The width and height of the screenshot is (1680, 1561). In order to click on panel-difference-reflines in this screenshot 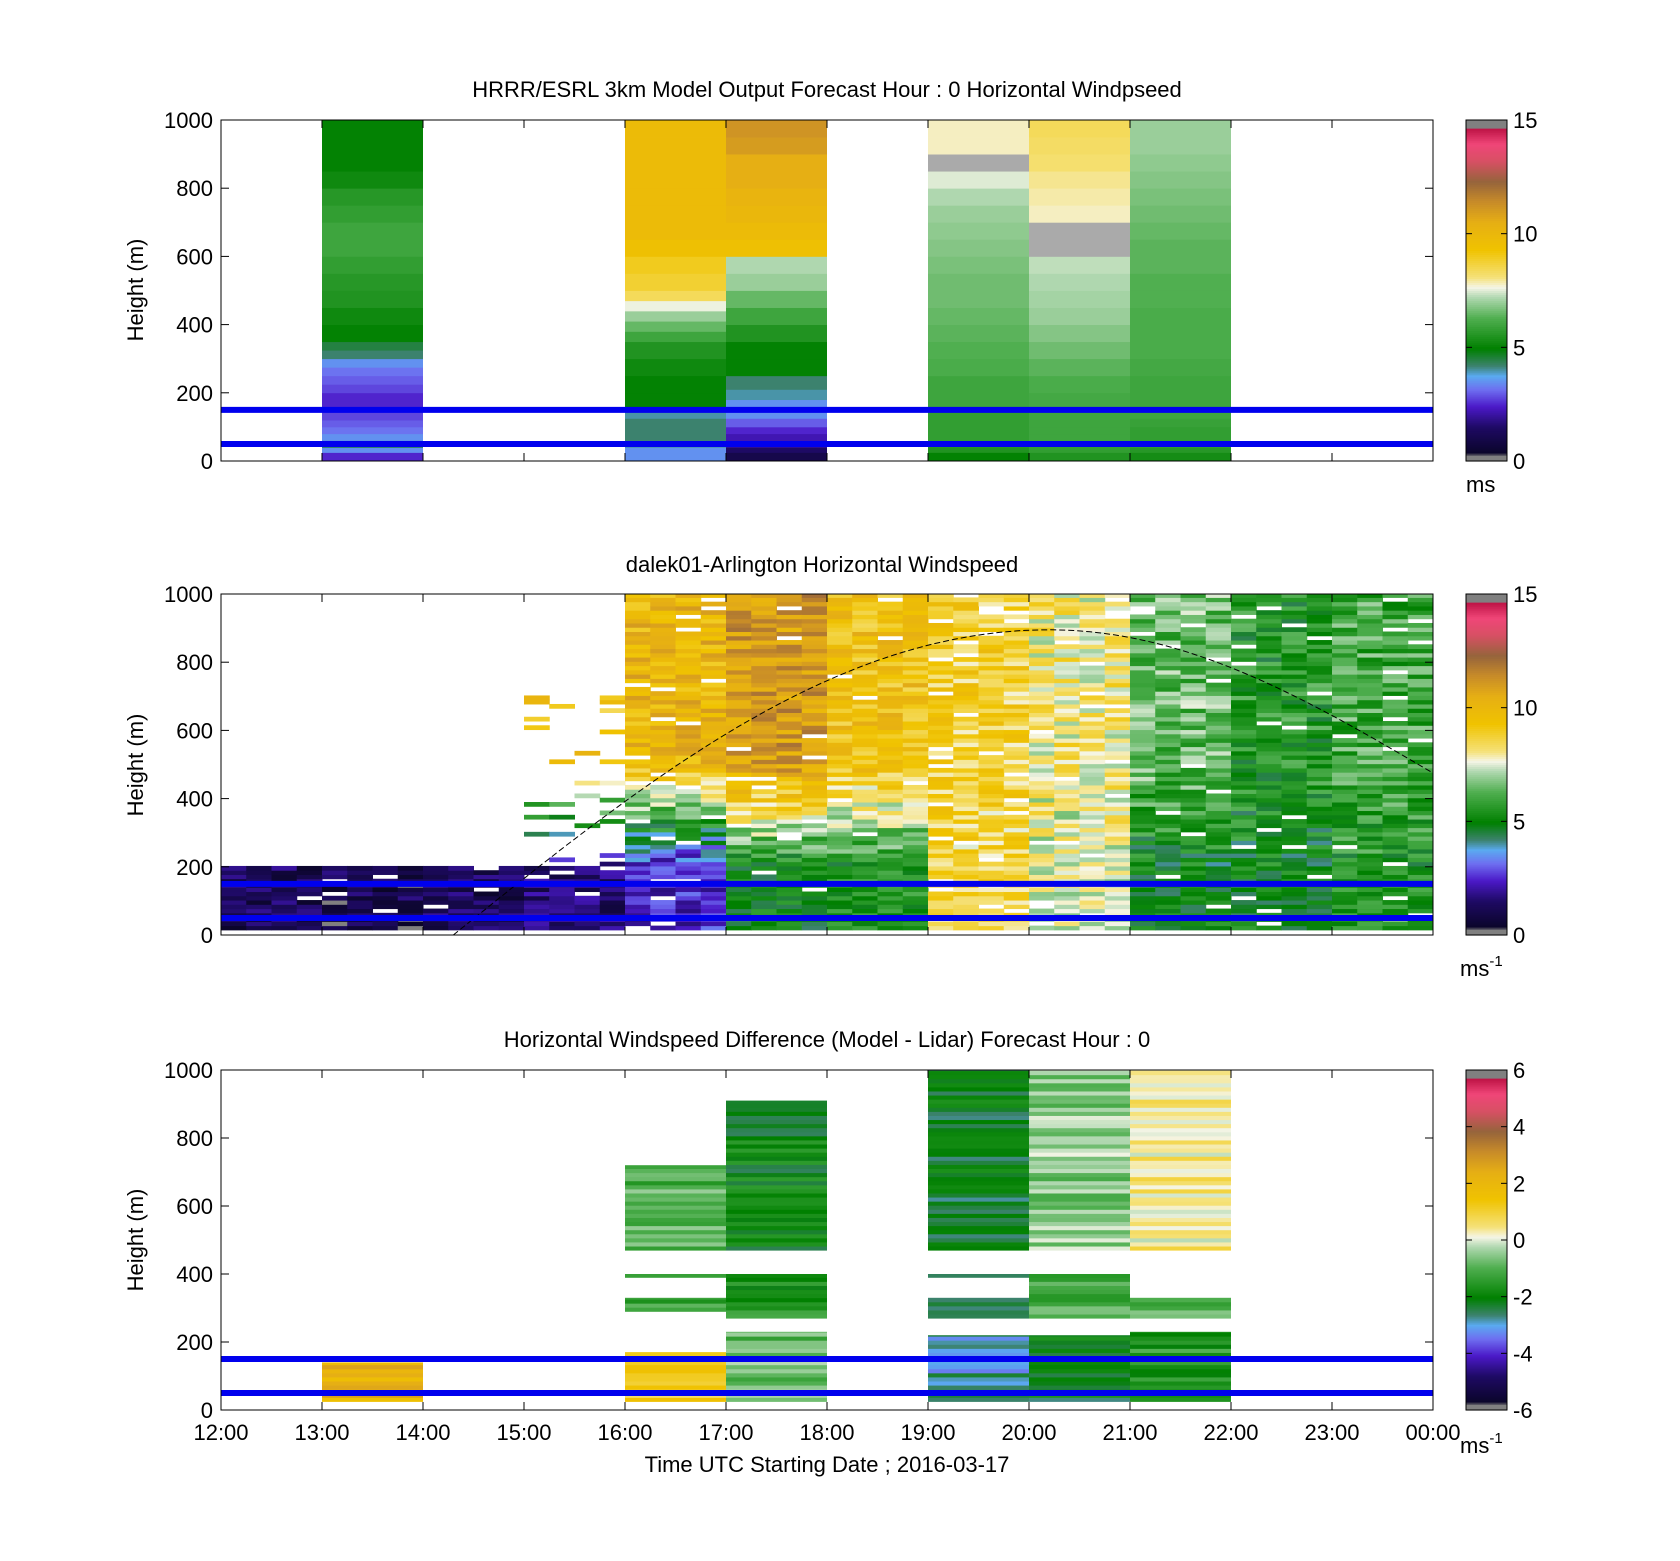, I will do `click(827, 1376)`.